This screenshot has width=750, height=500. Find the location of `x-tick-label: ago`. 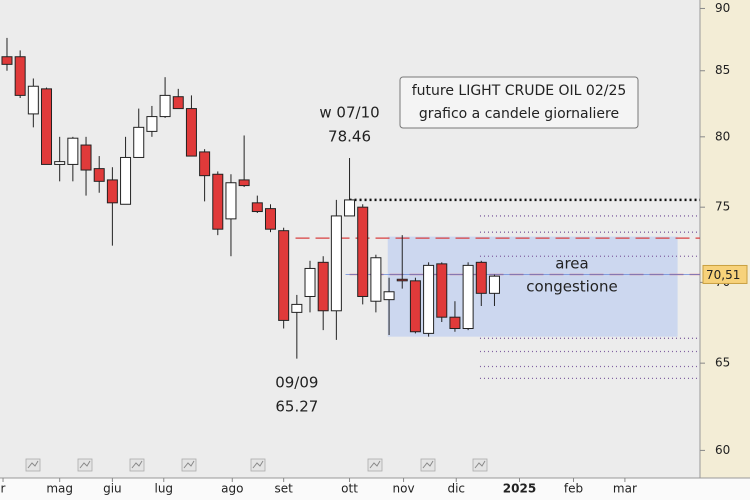

x-tick-label: ago is located at coordinates (232, 489).